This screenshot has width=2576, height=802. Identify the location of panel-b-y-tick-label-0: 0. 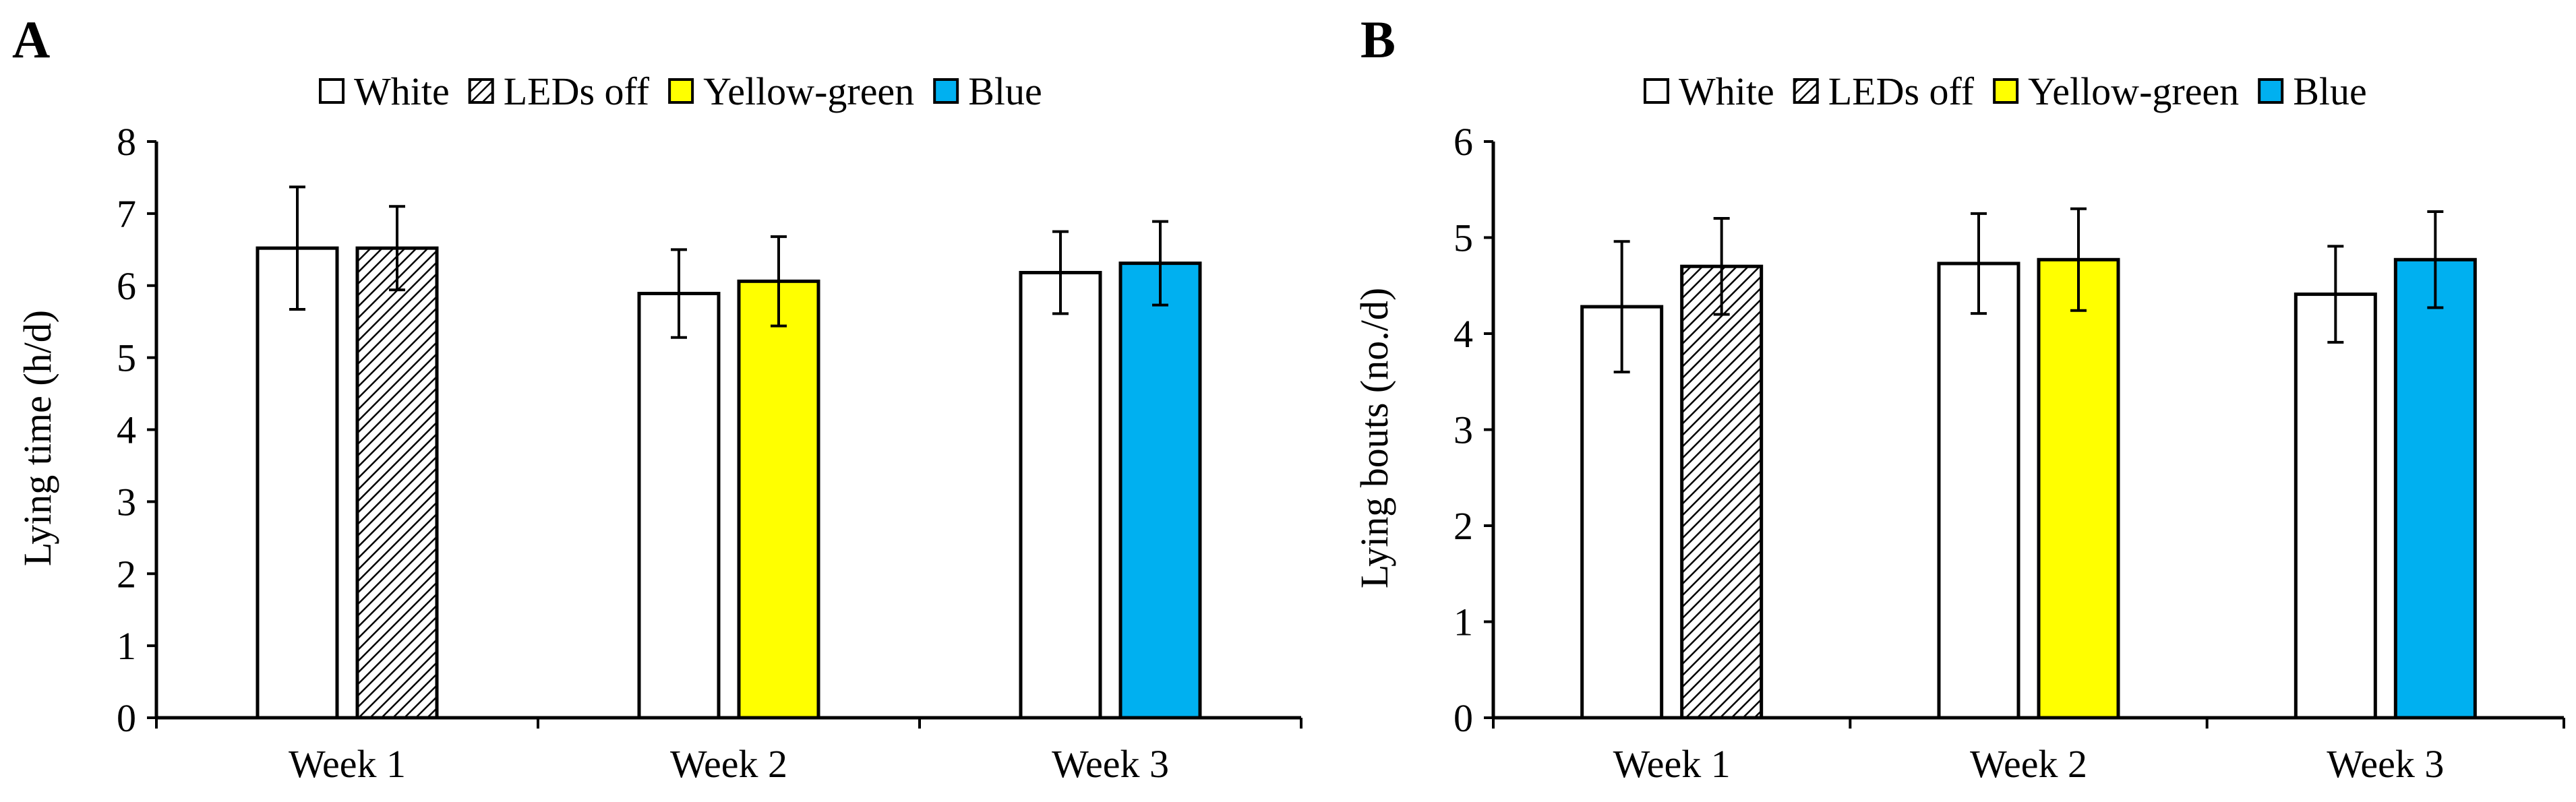
(1463, 718).